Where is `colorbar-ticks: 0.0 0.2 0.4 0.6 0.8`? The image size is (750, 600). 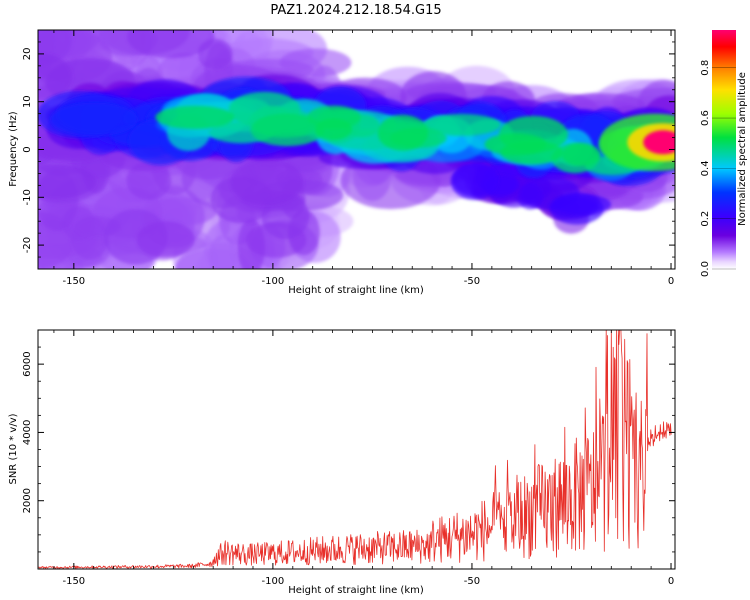
colorbar-ticks: 0.0 0.2 0.4 0.6 0.8 is located at coordinates (718, 168).